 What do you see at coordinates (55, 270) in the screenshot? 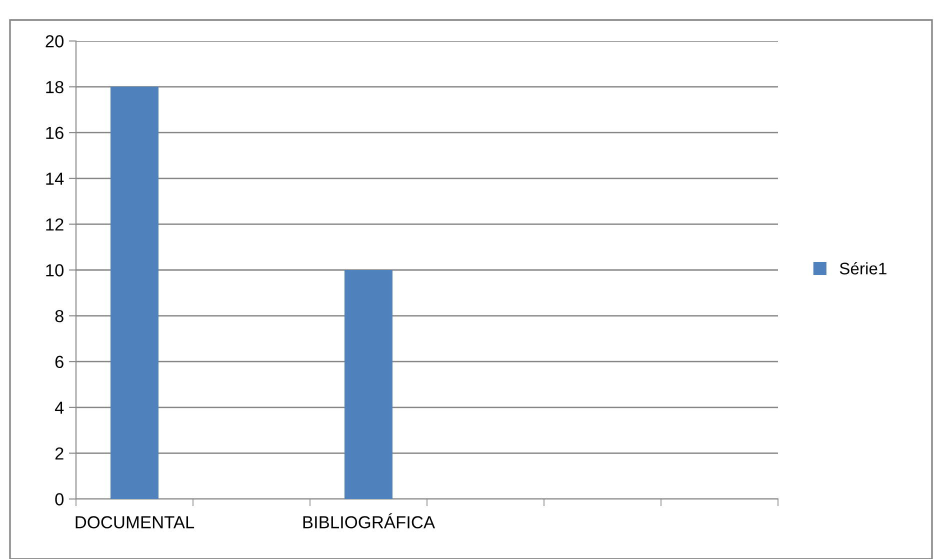
I see `y-tick-label: 10` at bounding box center [55, 270].